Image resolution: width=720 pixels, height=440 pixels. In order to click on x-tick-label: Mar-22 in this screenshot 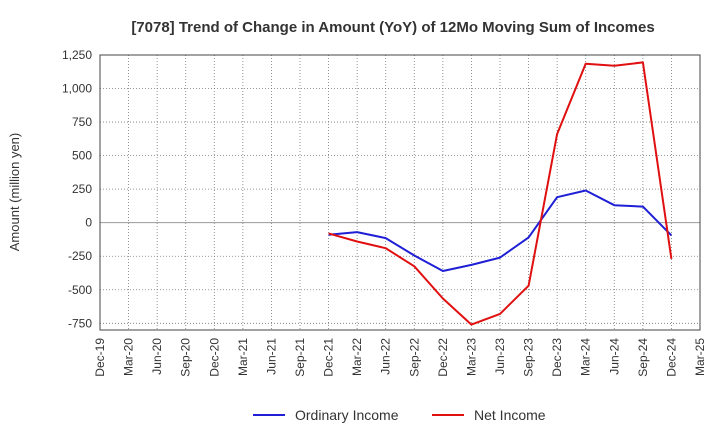, I will do `click(357, 357)`.